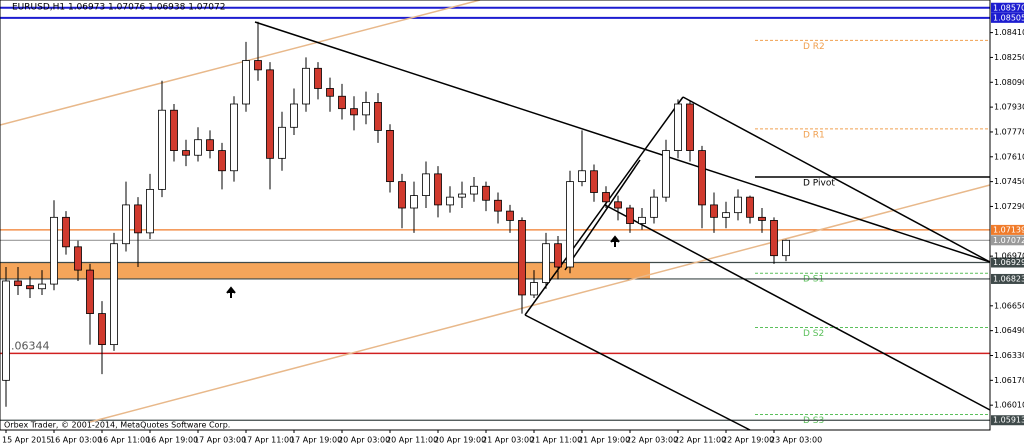 This screenshot has height=447, width=1024. I want to click on arrows, so click(423, 266).